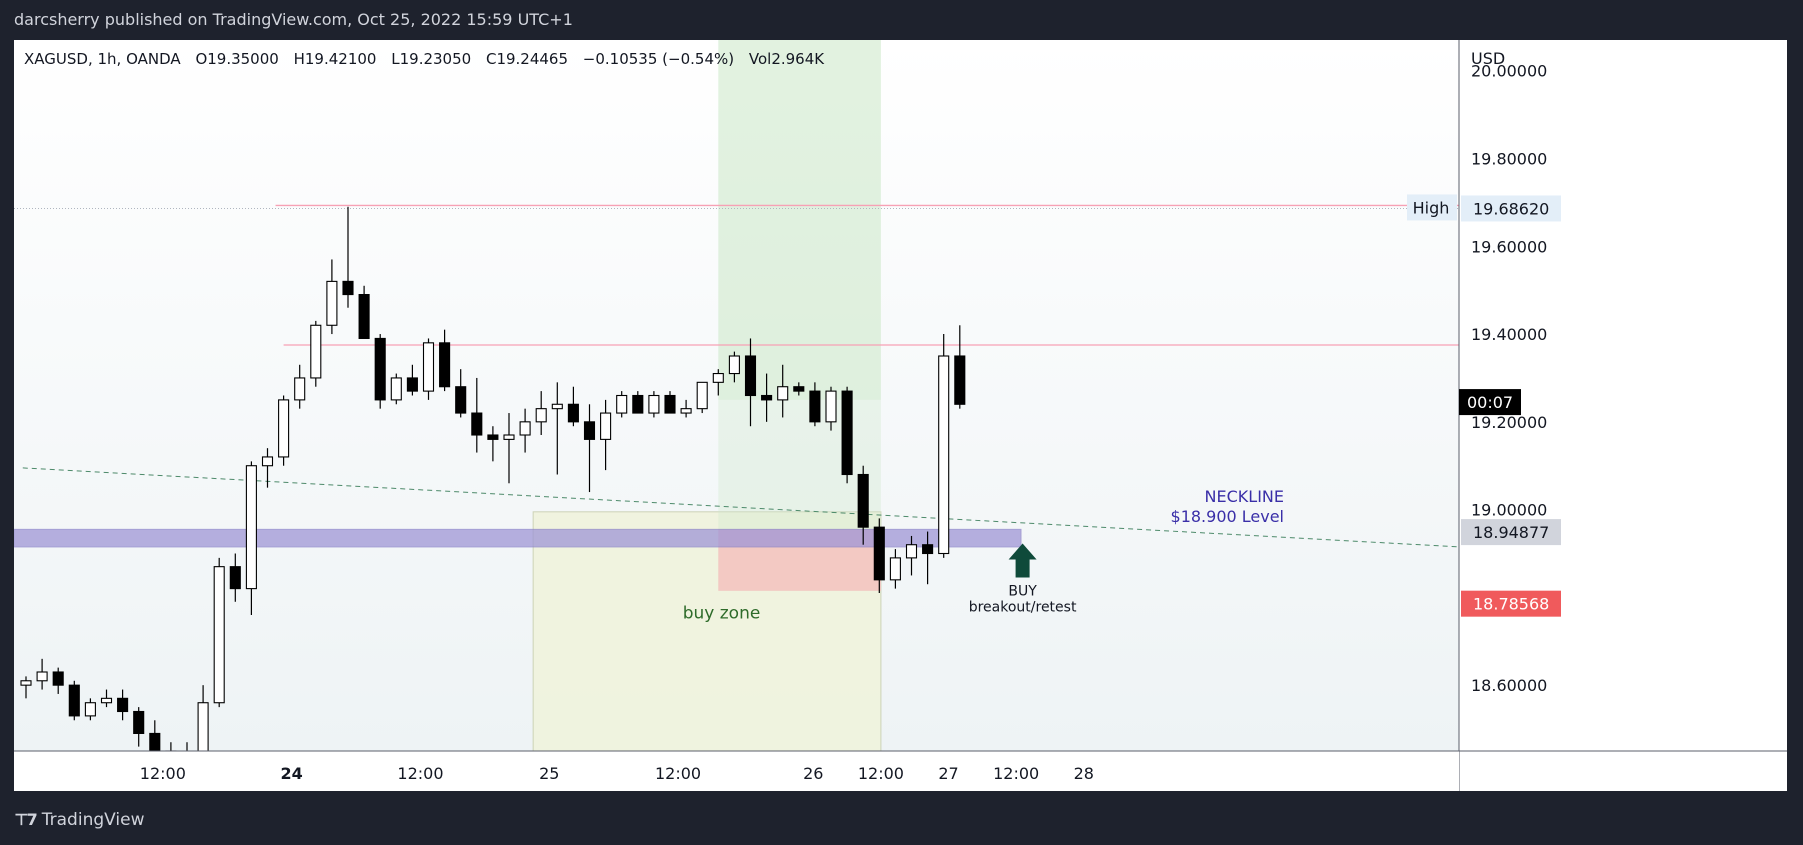  What do you see at coordinates (1509, 71) in the screenshot?
I see `price-tick-label: 20.00000` at bounding box center [1509, 71].